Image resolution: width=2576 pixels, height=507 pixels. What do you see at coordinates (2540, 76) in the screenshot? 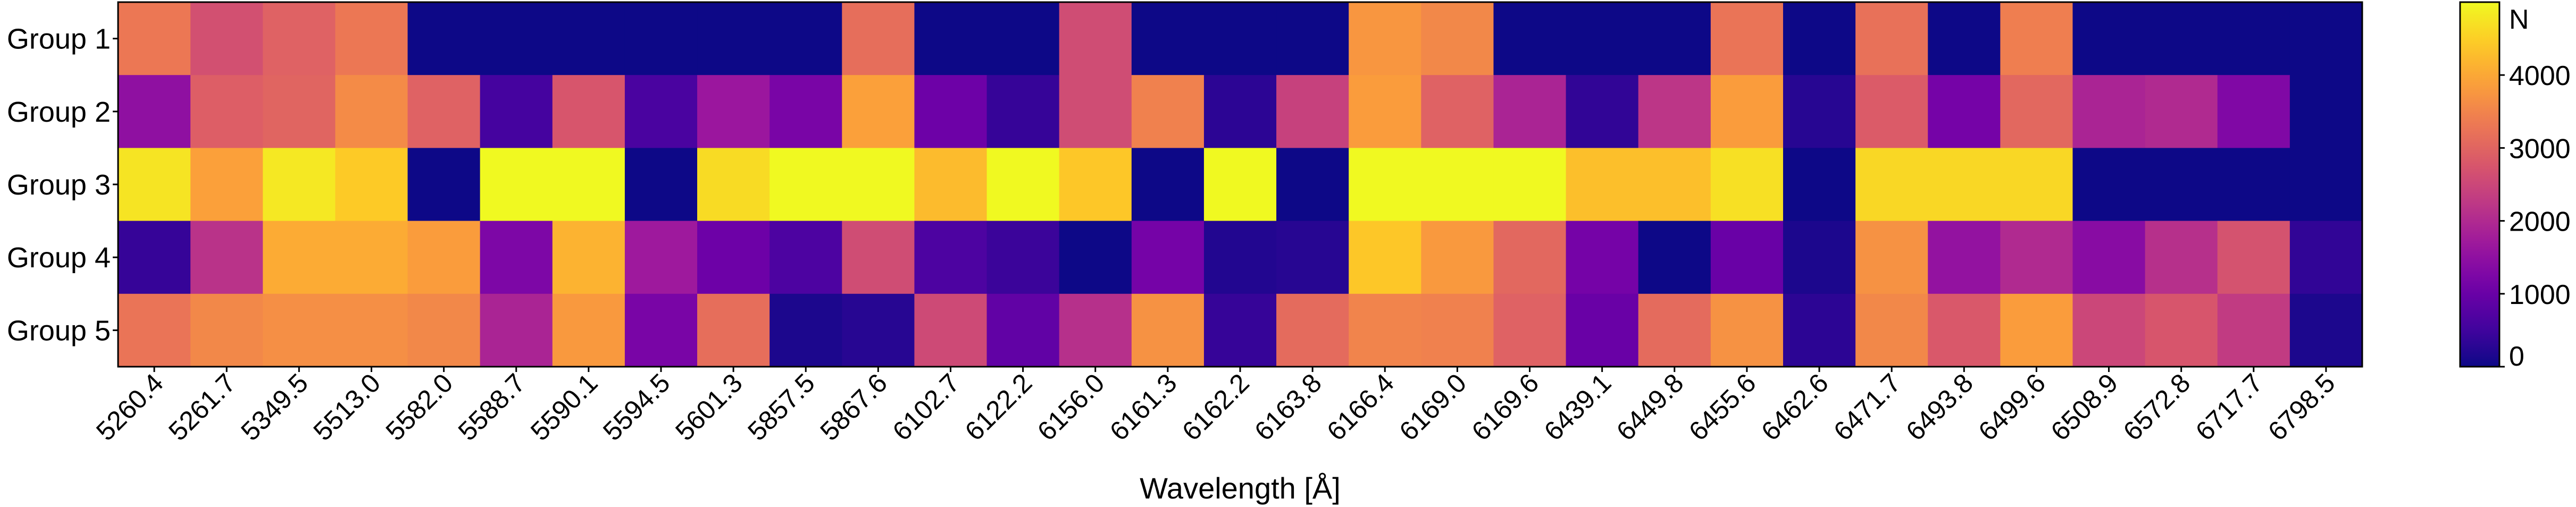
I see `colorbar-tick-label: 4000` at bounding box center [2540, 76].